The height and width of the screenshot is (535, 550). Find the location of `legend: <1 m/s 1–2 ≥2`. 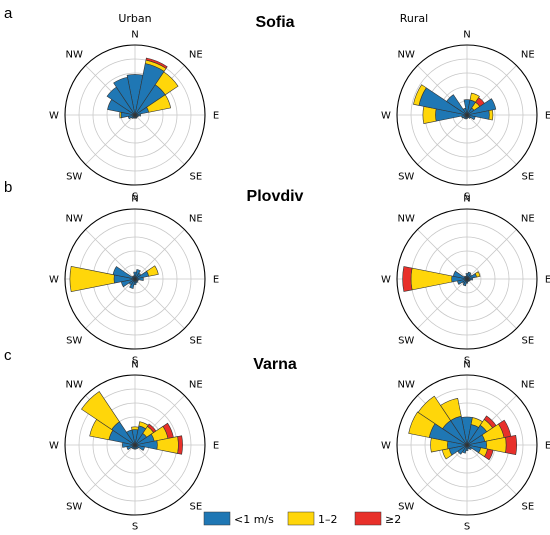

legend: <1 m/s 1–2 ≥2 is located at coordinates (302, 518).